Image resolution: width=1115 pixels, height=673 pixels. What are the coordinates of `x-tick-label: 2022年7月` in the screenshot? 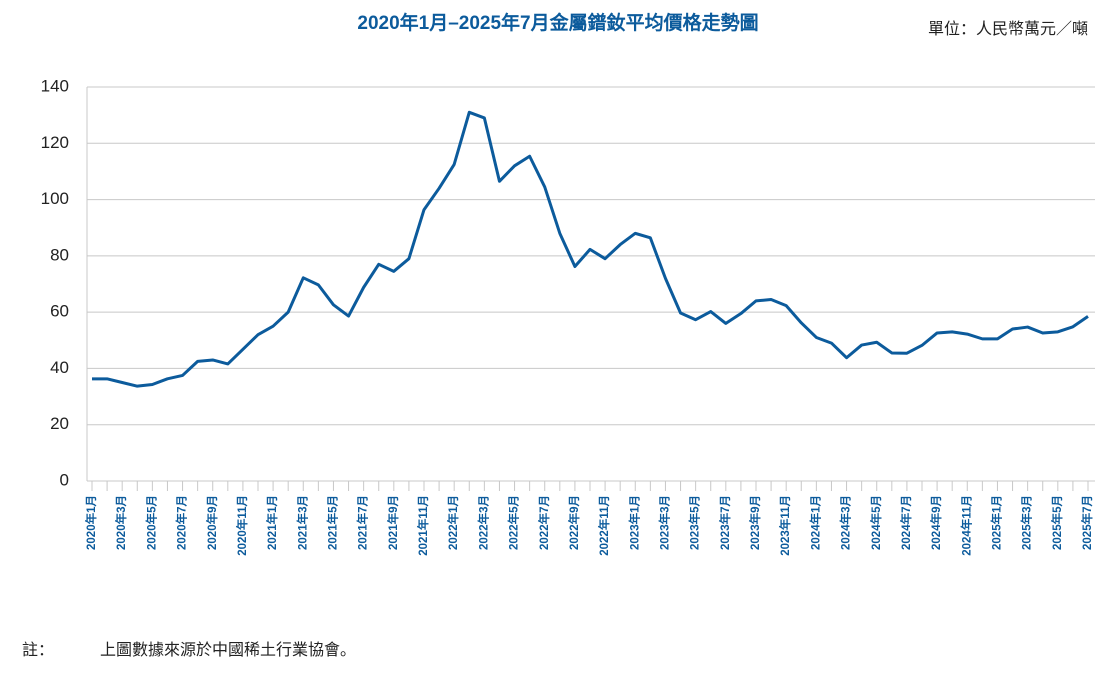 It's located at (544, 522).